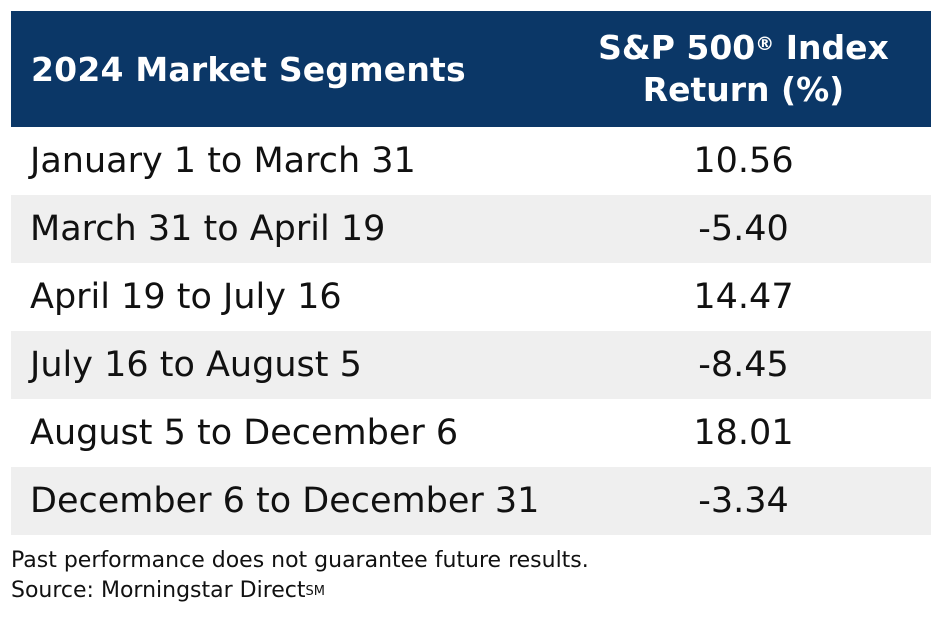 The width and height of the screenshot is (945, 618). I want to click on table-row: March 31 to April 19 -5.40, so click(471, 229).